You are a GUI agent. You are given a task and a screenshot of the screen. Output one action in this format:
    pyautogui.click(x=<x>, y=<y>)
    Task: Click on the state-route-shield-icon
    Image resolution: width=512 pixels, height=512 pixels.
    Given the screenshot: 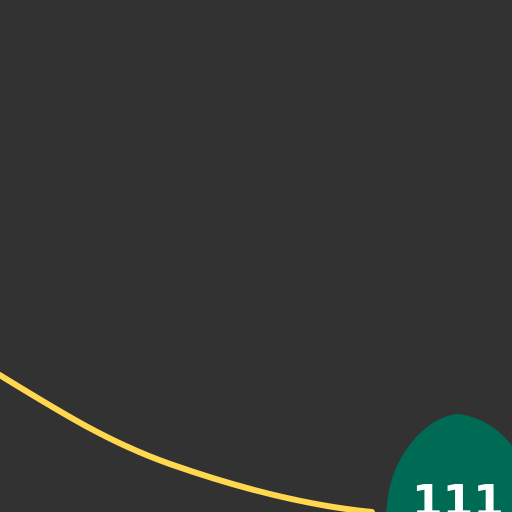 What is the action you would take?
    pyautogui.click(x=449, y=463)
    